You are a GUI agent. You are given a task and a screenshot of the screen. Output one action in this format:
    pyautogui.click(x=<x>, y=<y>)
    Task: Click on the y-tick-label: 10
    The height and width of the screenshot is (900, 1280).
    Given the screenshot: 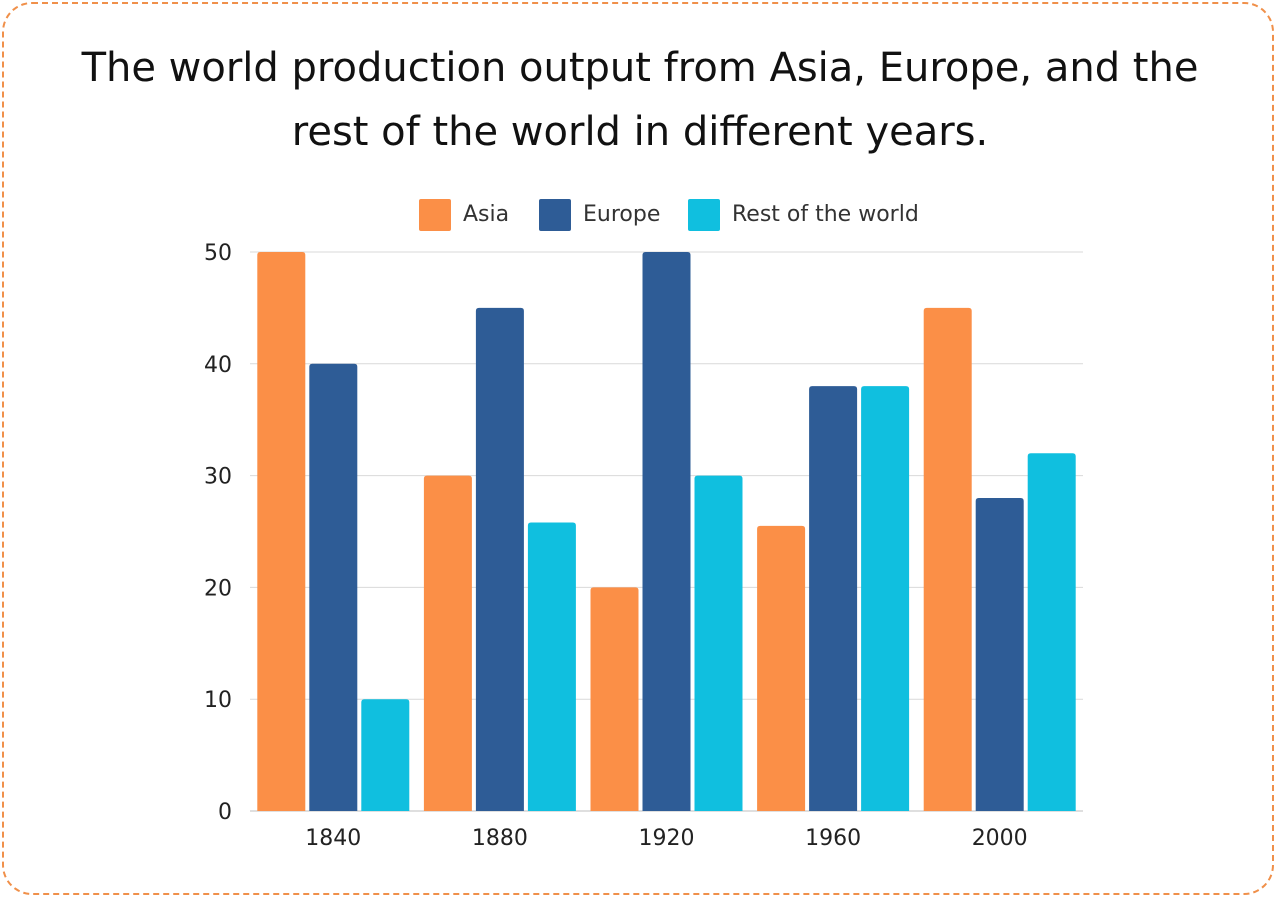 What is the action you would take?
    pyautogui.click(x=218, y=700)
    